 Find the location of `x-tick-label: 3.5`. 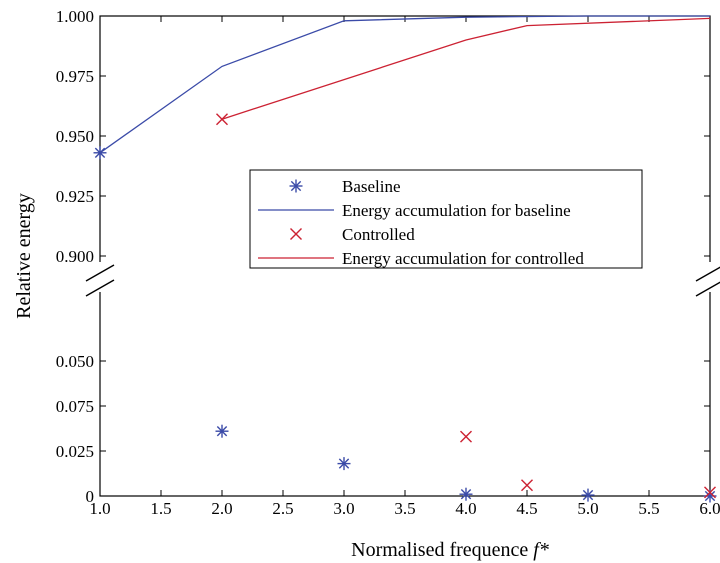

x-tick-label: 3.5 is located at coordinates (404, 508).